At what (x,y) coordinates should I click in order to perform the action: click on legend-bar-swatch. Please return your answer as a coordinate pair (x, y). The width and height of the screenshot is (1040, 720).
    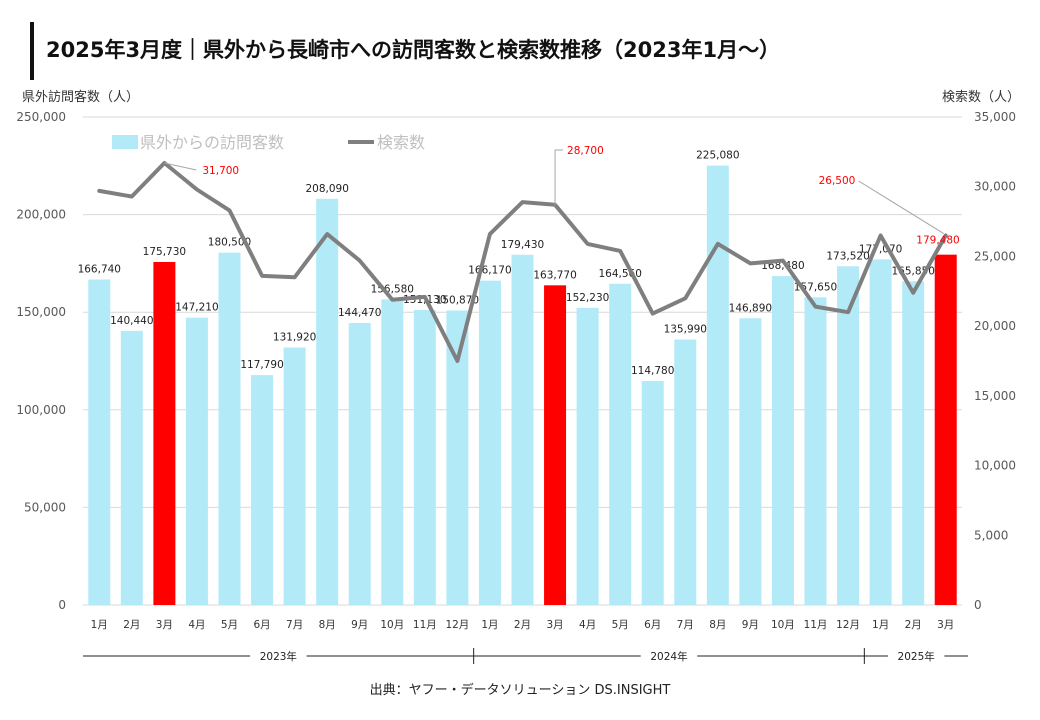
    Looking at the image, I should click on (125, 142).